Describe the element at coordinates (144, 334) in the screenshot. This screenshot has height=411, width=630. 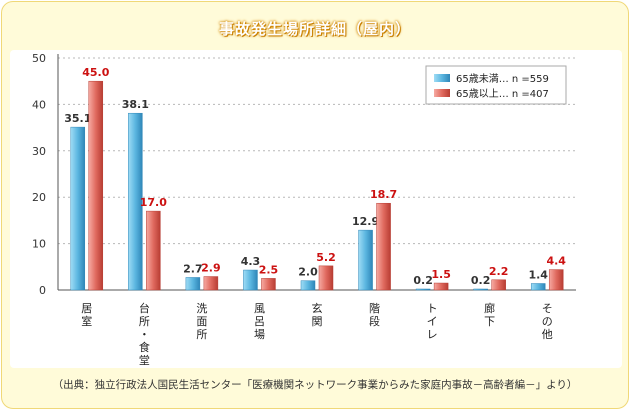
I see `category-label: ・` at that location.